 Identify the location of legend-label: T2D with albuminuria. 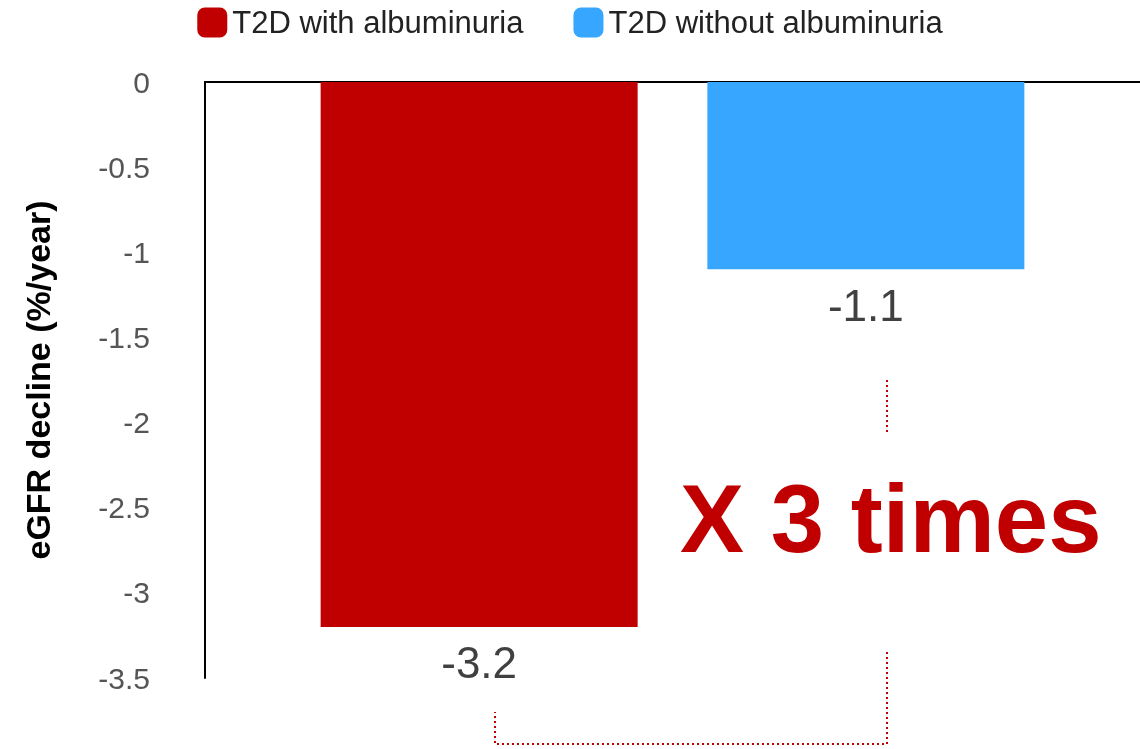
(378, 22).